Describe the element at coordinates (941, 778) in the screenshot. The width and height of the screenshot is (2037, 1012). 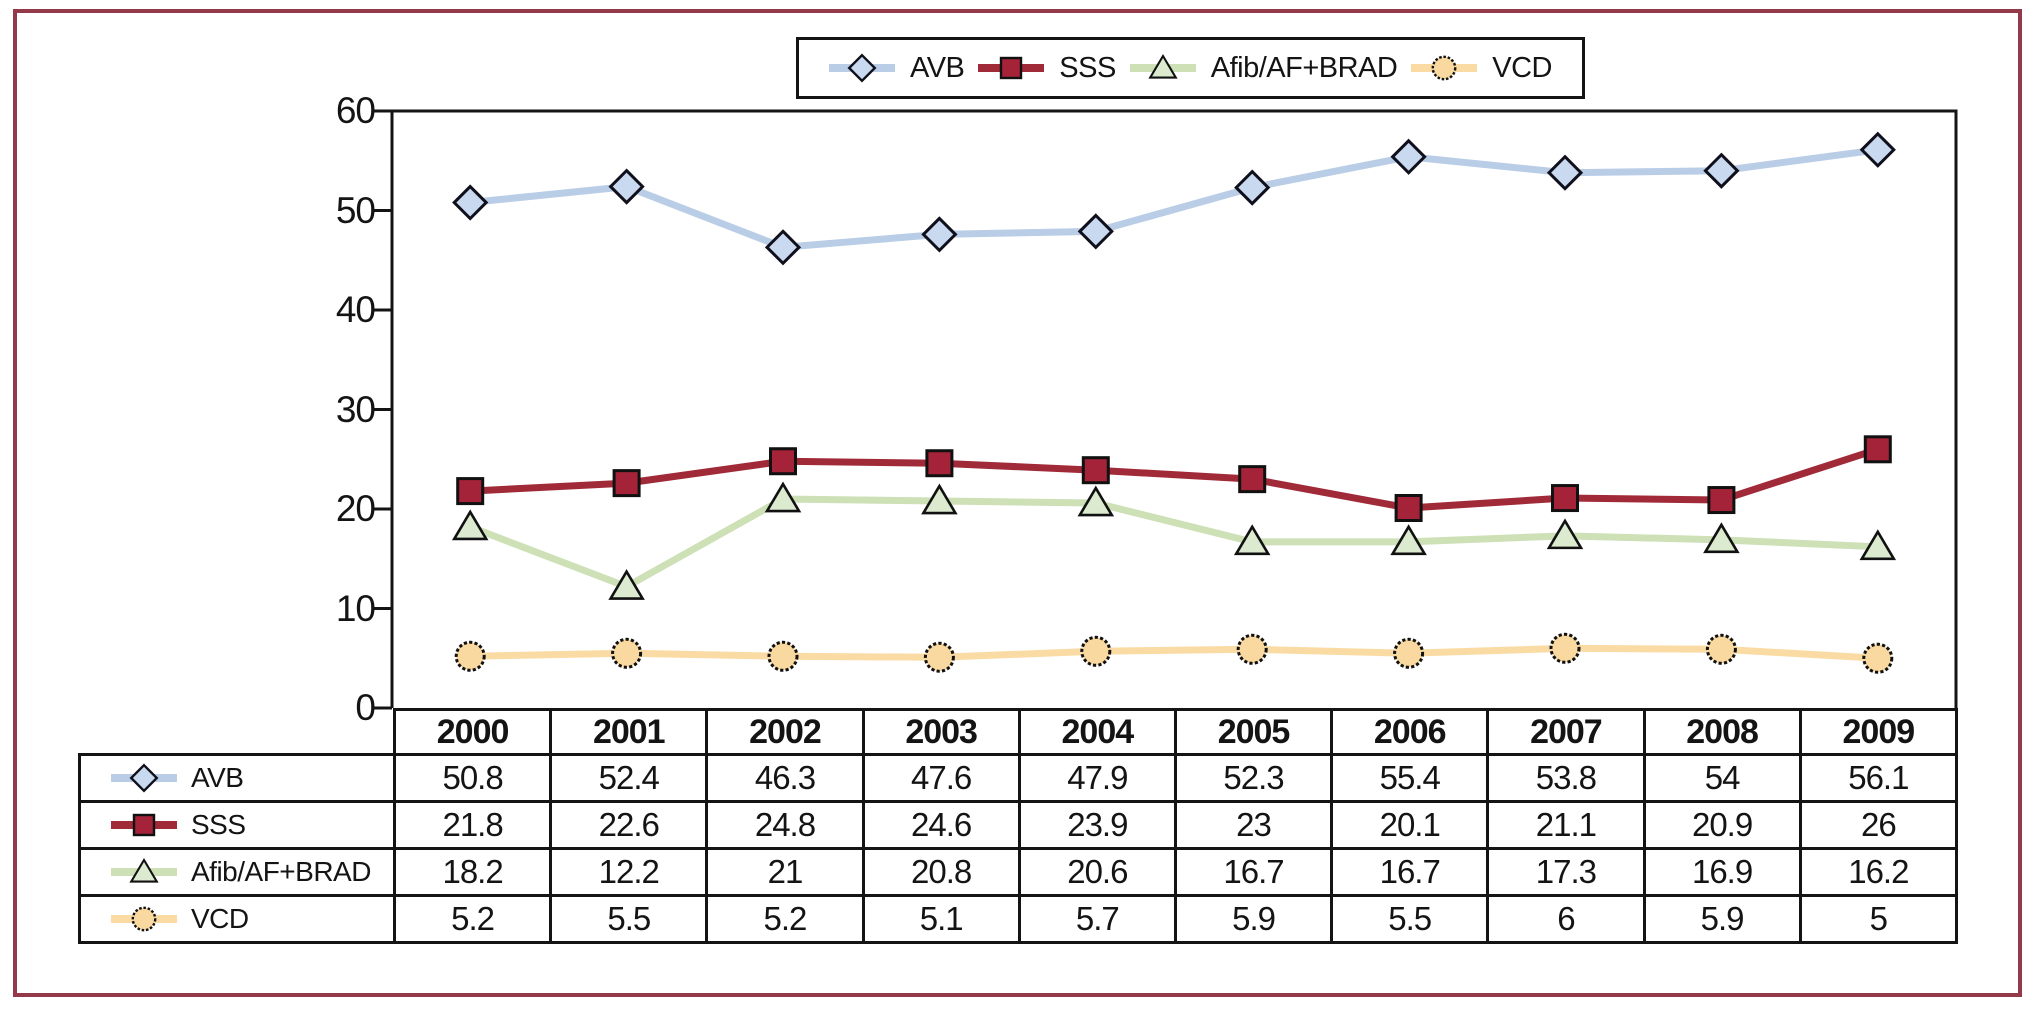
I see `cell-avb-2003: 47.6` at that location.